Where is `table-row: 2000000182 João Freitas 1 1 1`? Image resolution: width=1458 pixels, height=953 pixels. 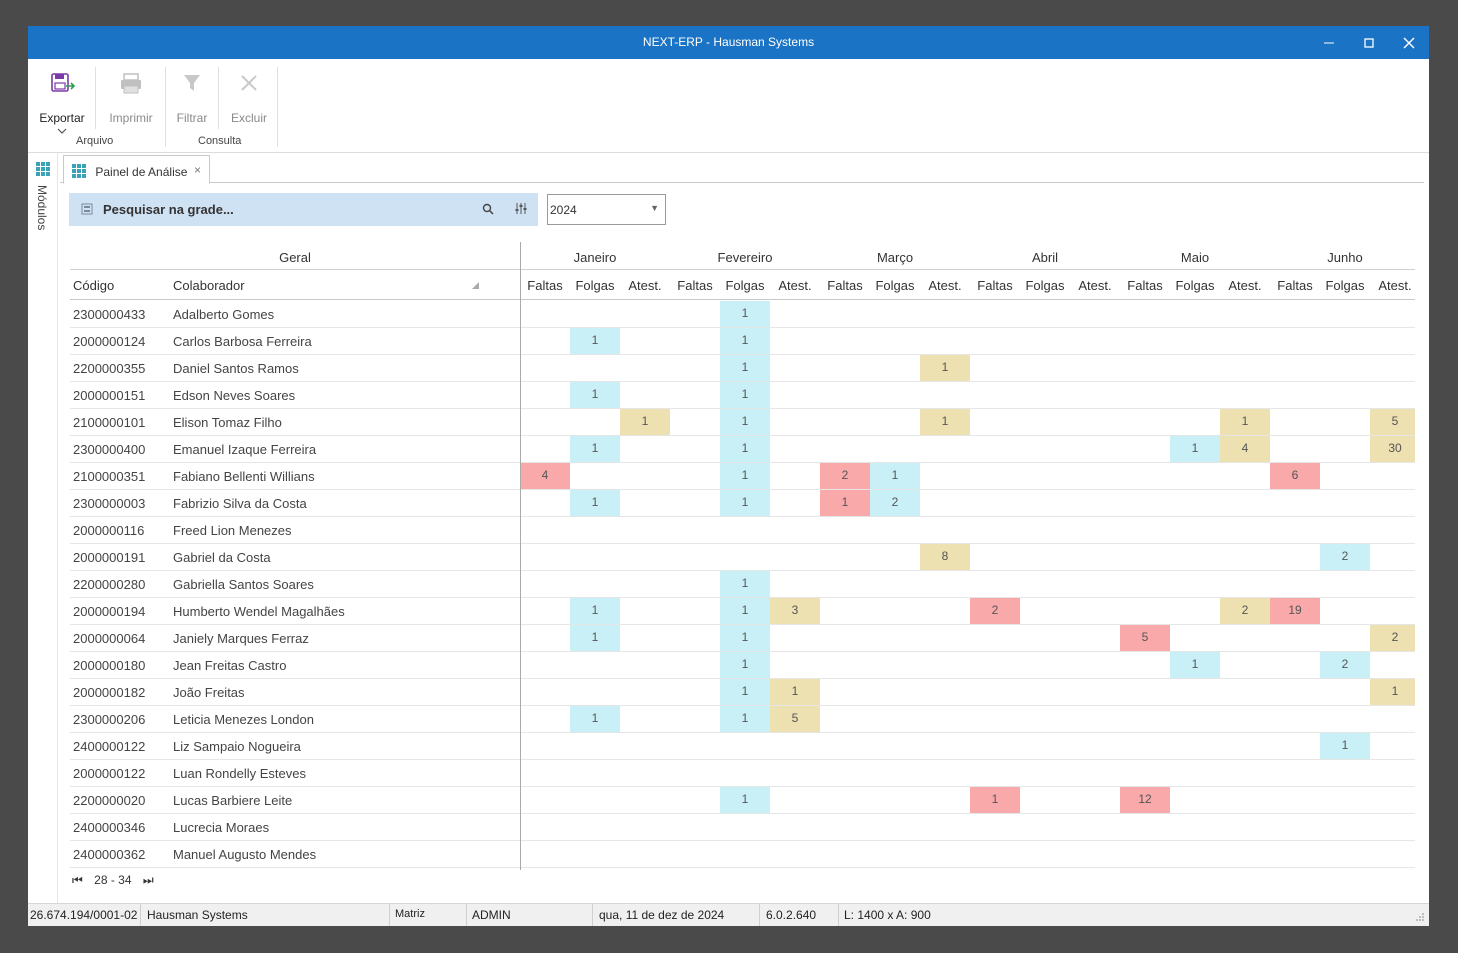
table-row: 2000000182 João Freitas 1 1 1 is located at coordinates (742, 692).